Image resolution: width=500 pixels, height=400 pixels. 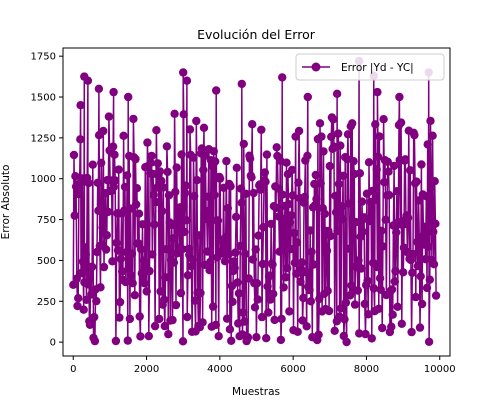 I want to click on y-tick-label: 500, so click(x=46, y=261).